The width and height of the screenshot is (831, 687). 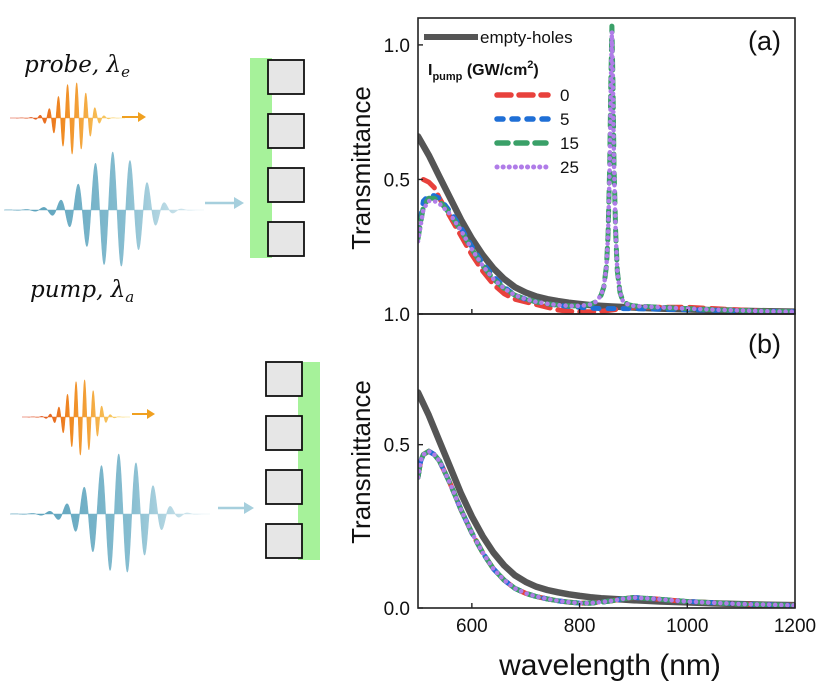 What do you see at coordinates (564, 95) in the screenshot?
I see `legend-label-0: 0` at bounding box center [564, 95].